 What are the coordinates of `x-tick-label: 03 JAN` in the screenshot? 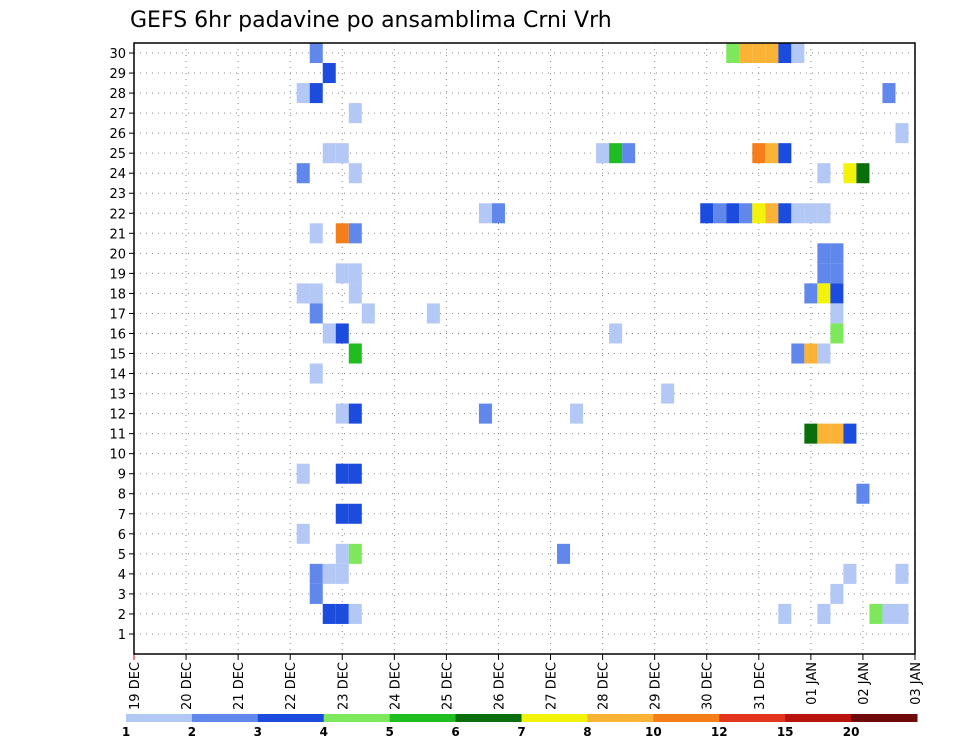 It's located at (916, 683).